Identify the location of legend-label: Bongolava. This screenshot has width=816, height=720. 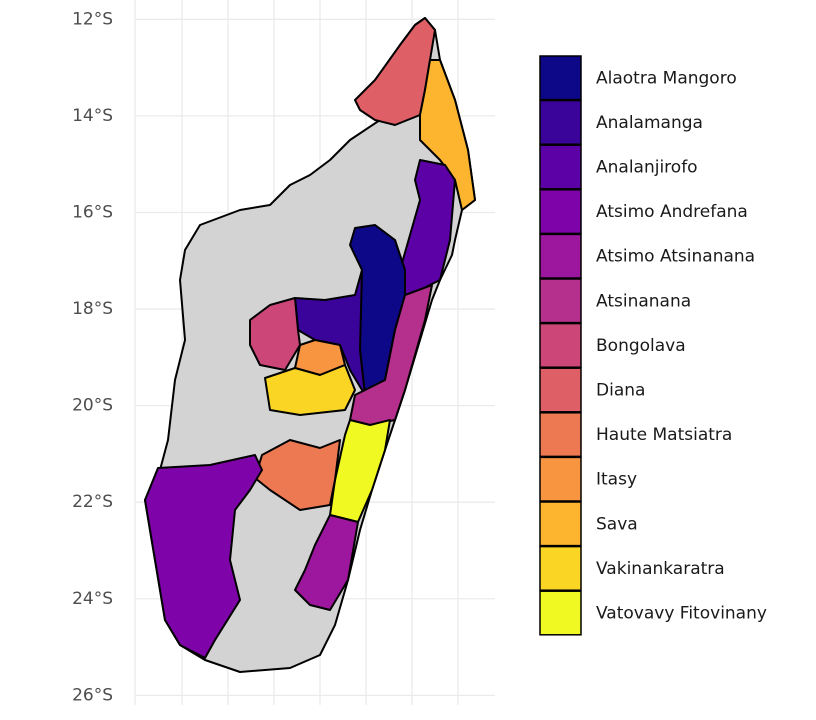
(641, 346).